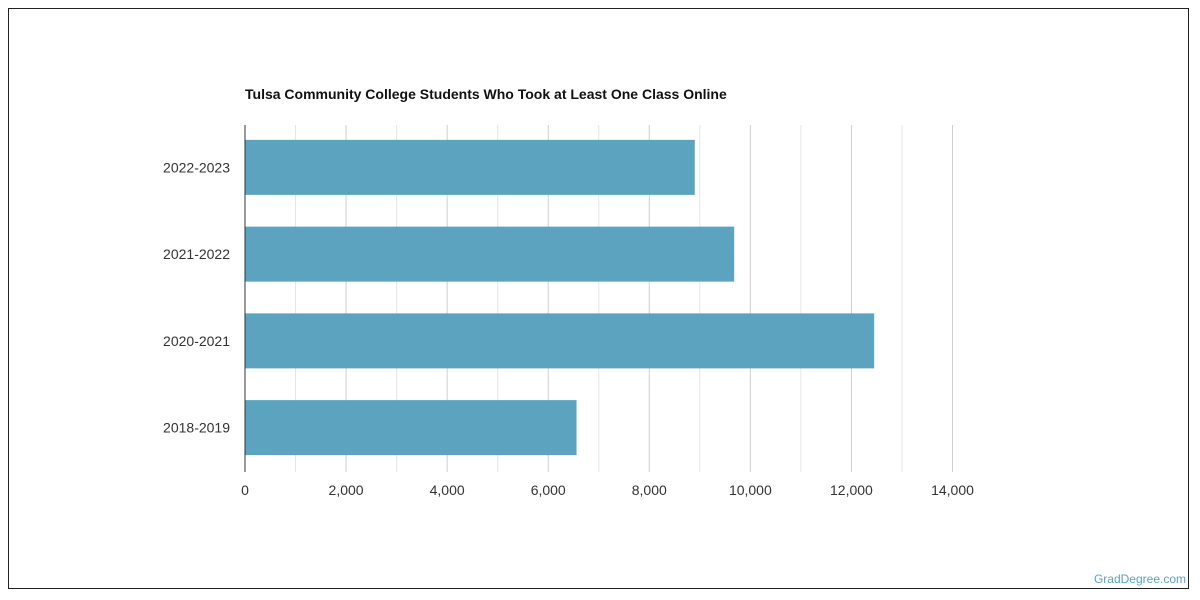 The height and width of the screenshot is (600, 1200). Describe the element at coordinates (490, 254) in the screenshot. I see `bar-2021-2022` at that location.